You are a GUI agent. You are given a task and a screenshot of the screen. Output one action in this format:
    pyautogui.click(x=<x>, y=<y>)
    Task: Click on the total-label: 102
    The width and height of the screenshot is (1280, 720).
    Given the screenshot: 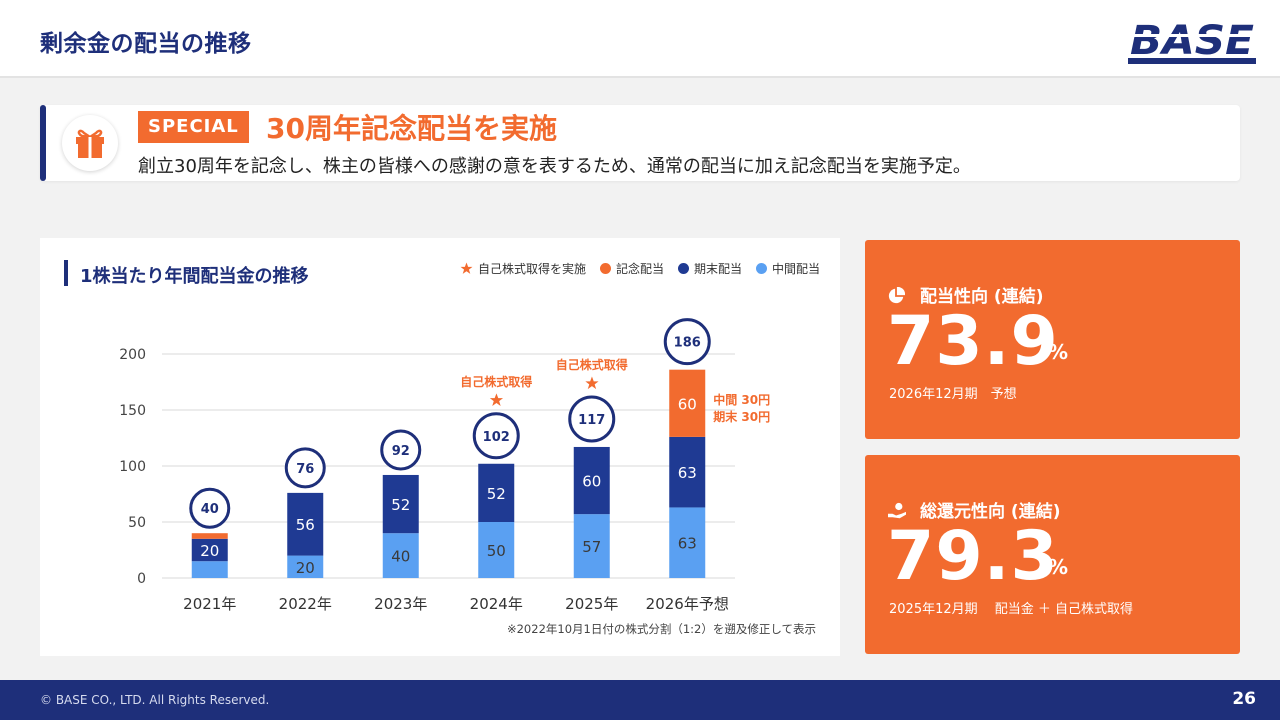 What is the action you would take?
    pyautogui.click(x=496, y=437)
    